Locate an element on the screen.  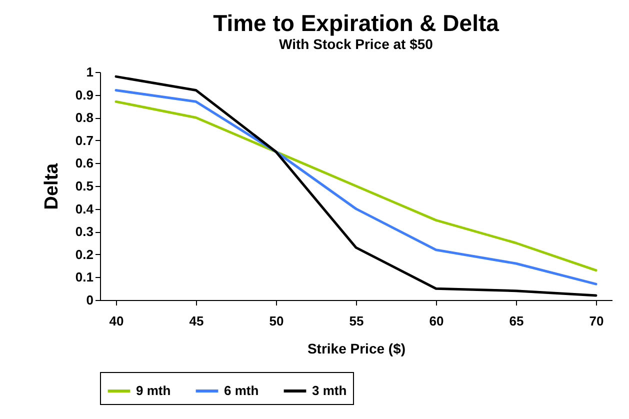
y-tick-label: 0.9 is located at coordinates (84, 94).